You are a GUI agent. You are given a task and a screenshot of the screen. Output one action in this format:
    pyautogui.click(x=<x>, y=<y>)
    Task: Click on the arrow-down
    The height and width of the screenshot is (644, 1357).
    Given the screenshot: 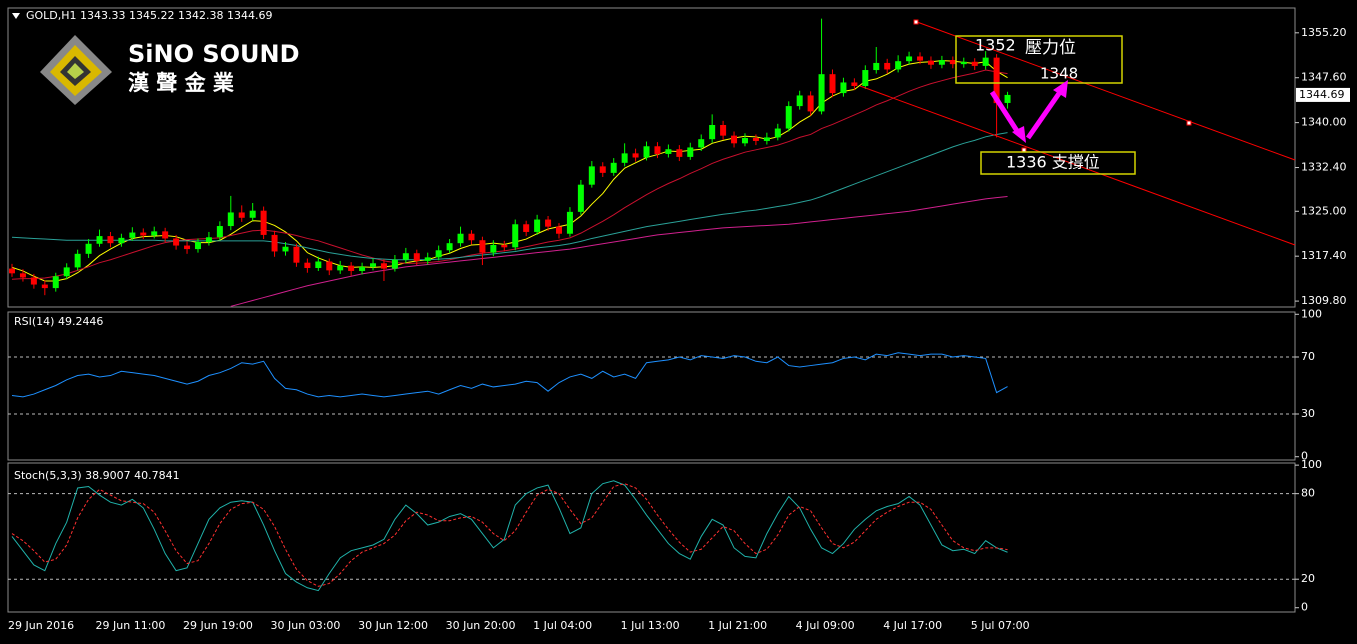 What is the action you would take?
    pyautogui.click(x=1005, y=113)
    